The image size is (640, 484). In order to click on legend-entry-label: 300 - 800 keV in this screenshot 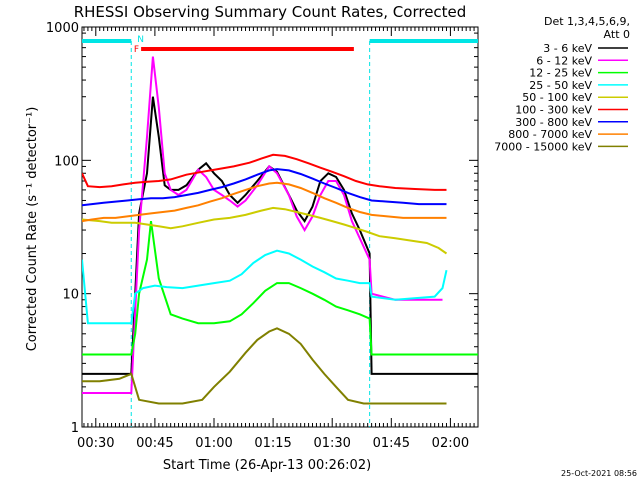, I will do `click(553, 122)`.